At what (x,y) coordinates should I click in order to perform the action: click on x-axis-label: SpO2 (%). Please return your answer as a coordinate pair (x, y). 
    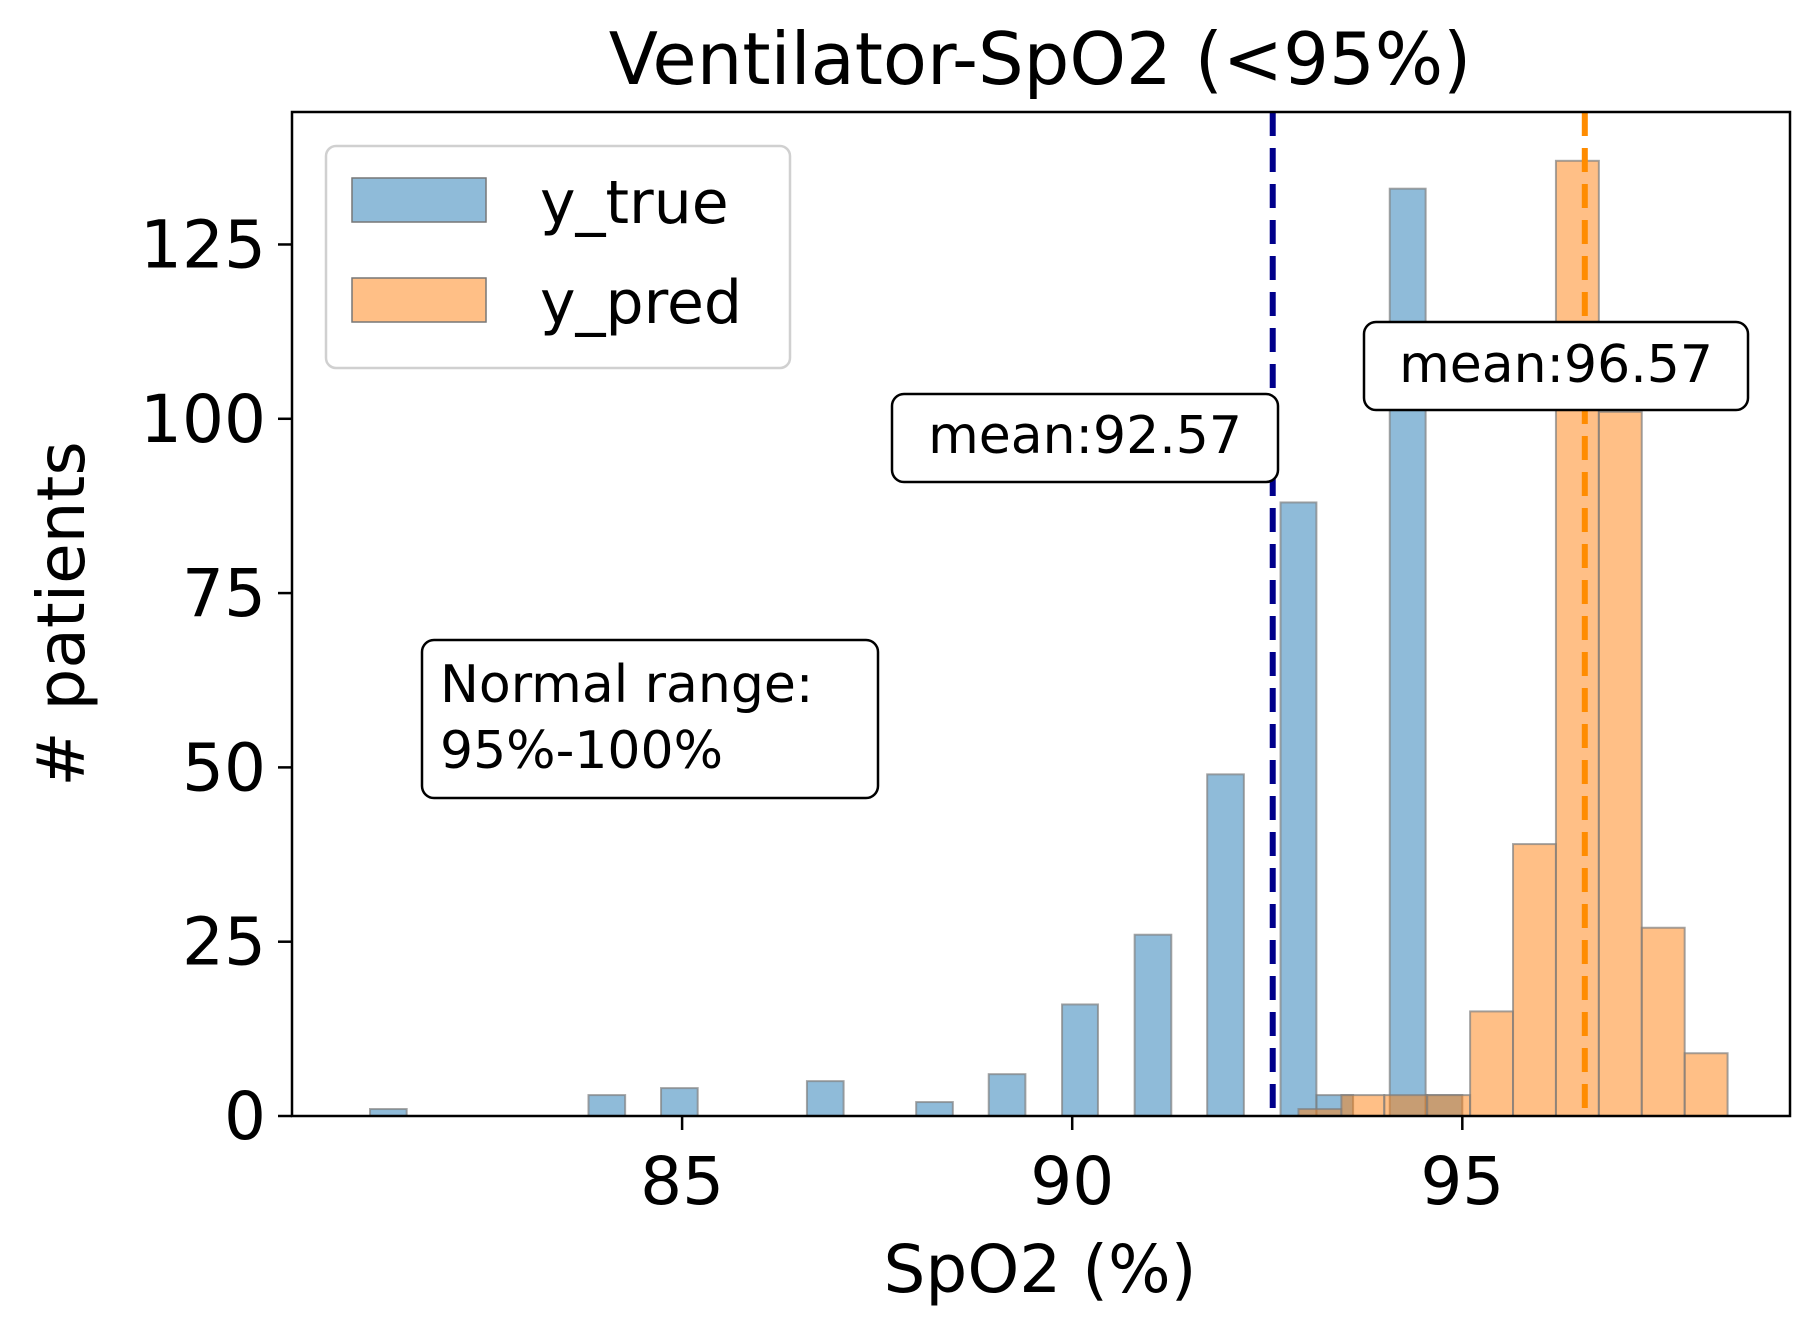
    Looking at the image, I should click on (1040, 1269).